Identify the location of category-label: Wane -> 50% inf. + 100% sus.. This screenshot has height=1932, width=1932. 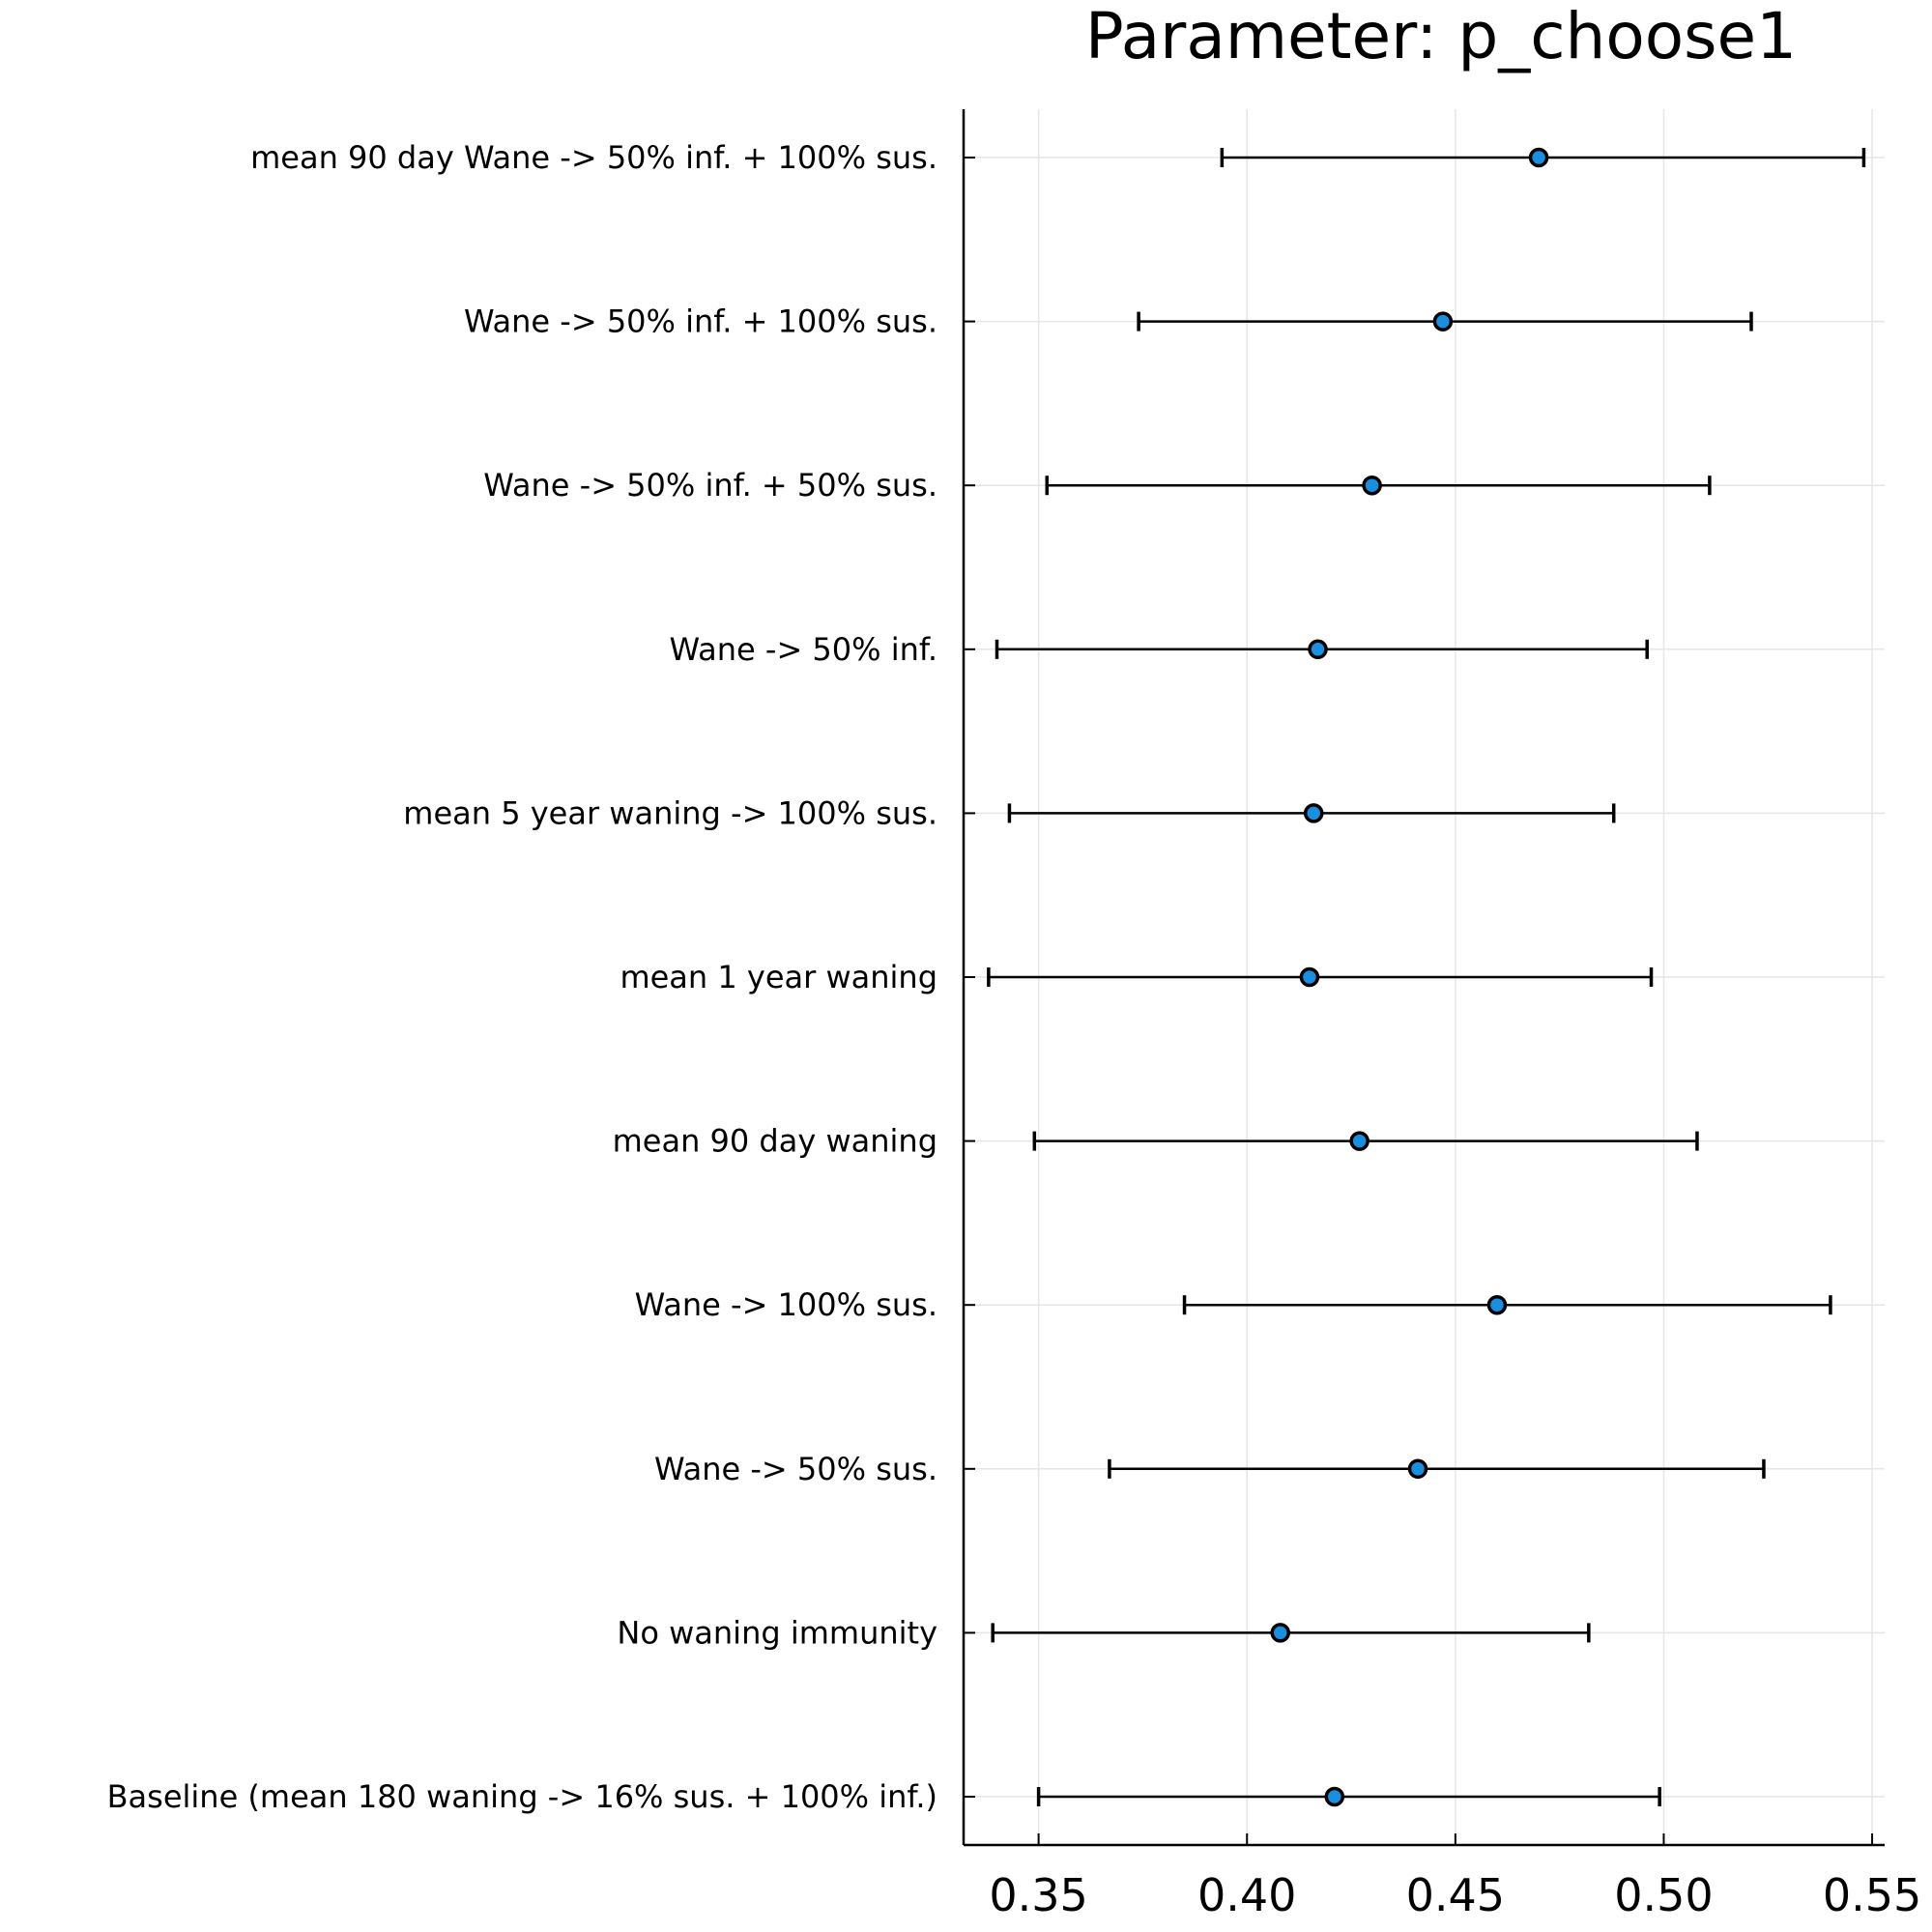
(701, 321).